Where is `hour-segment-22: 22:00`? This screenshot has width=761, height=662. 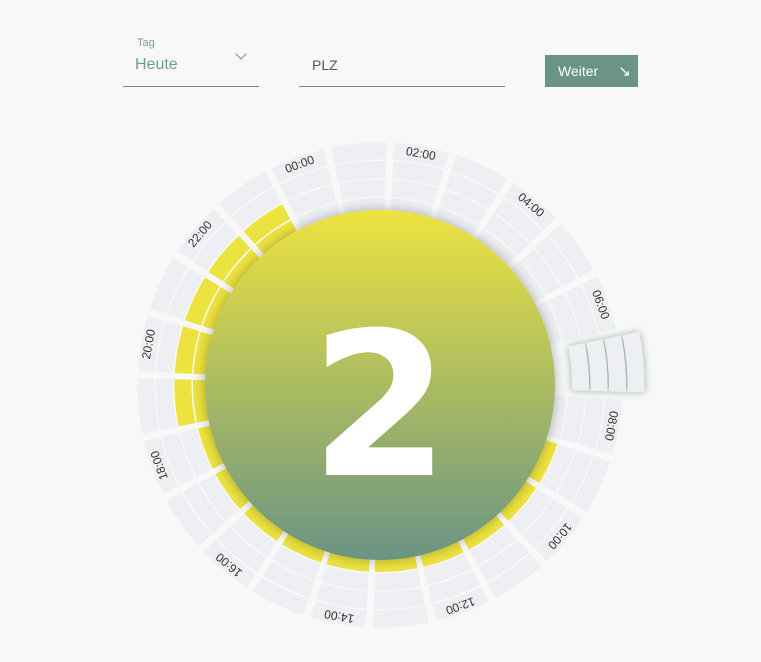
hour-segment-22: 22:00 is located at coordinates (220, 250).